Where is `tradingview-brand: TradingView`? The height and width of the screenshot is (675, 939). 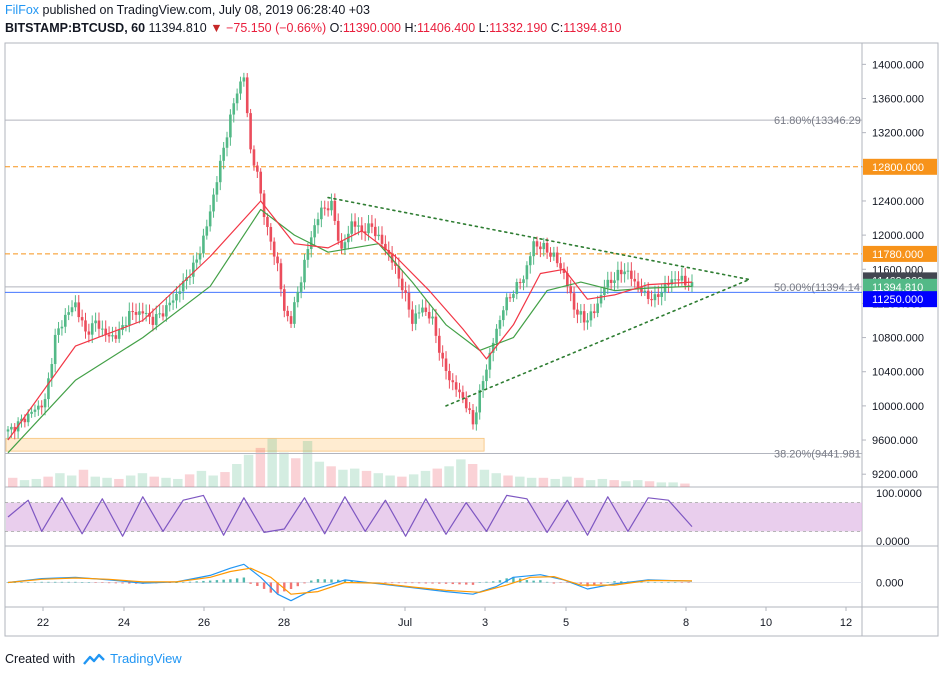
tradingview-brand: TradingView is located at coordinates (146, 658).